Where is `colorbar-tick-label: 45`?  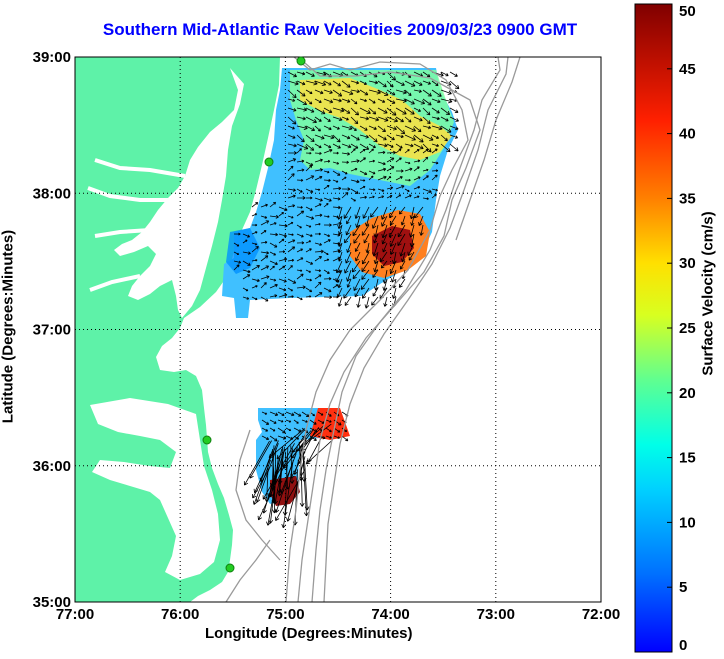
colorbar-tick-label: 45 is located at coordinates (687, 69).